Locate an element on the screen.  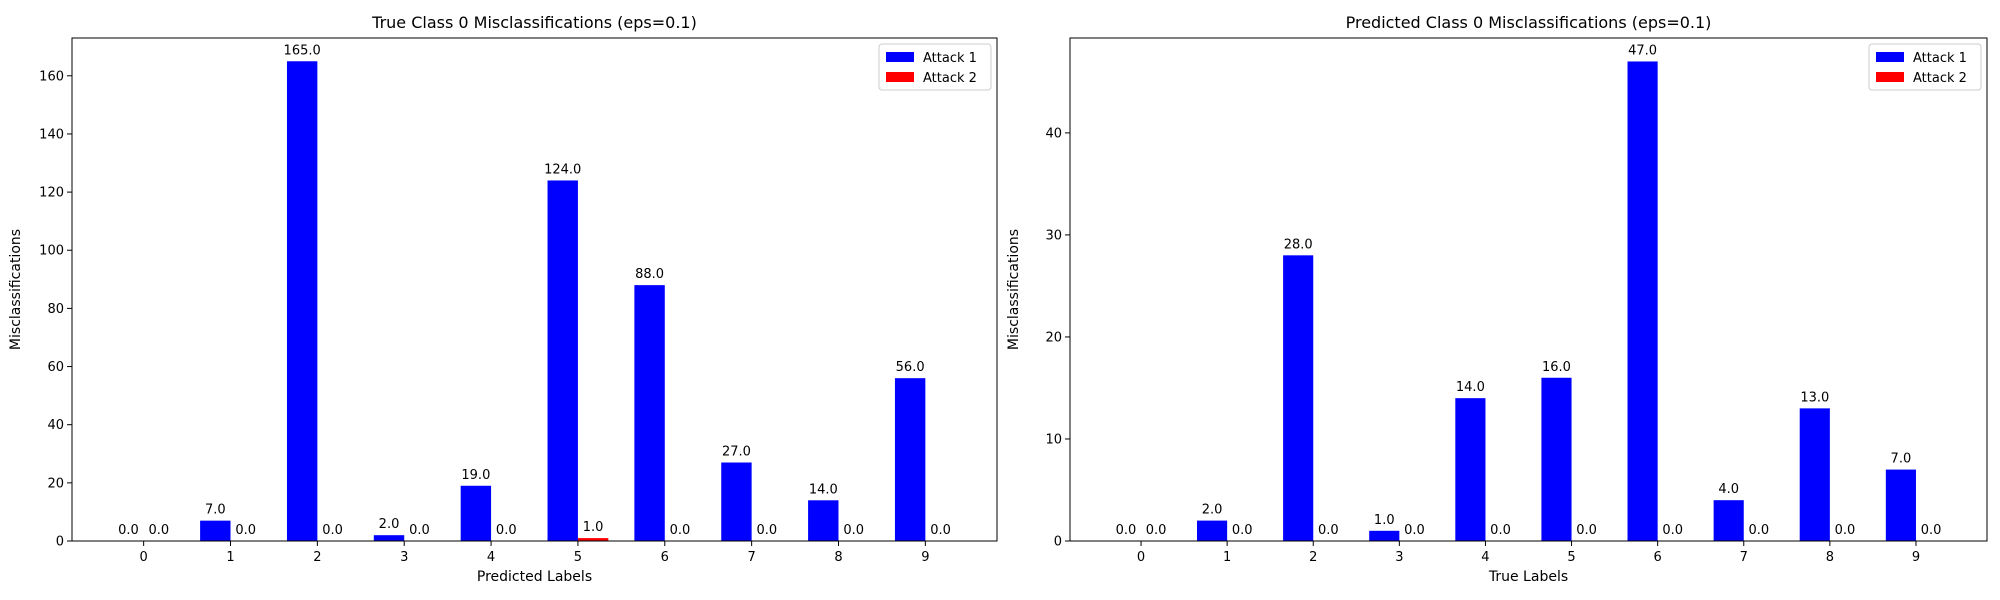
x-axis-label: True Labels is located at coordinates (1528, 577).